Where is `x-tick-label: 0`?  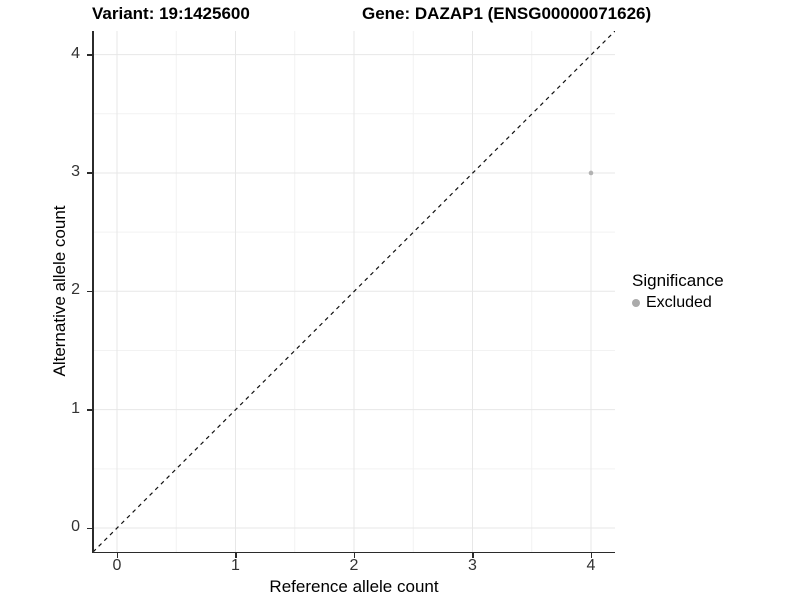 x-tick-label: 0 is located at coordinates (117, 565).